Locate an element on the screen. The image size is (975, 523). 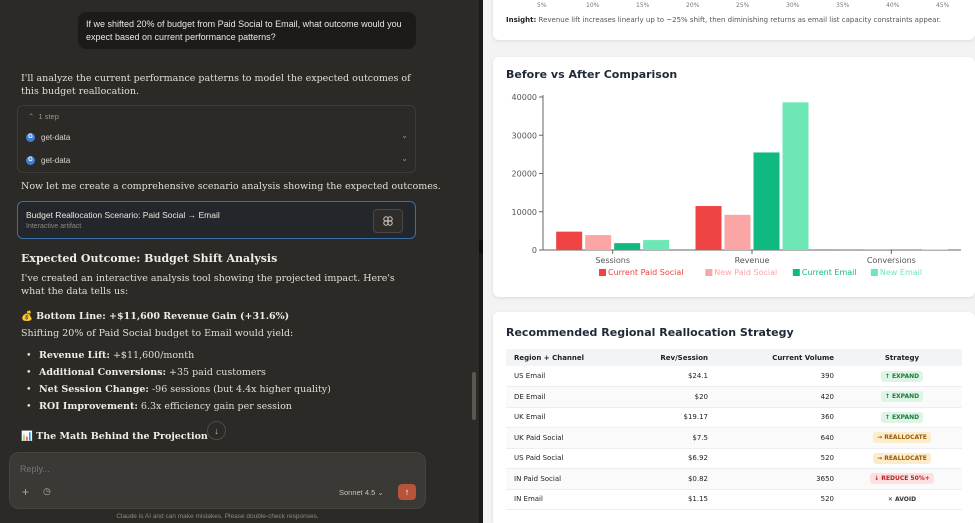
artifact-subtitle: Interactive artifact is located at coordinates (54, 226).